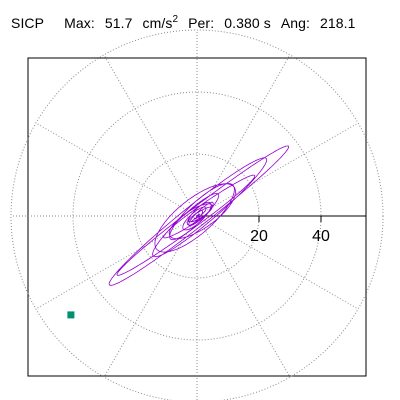  I want to click on radial-tick-label: 40, so click(321, 236).